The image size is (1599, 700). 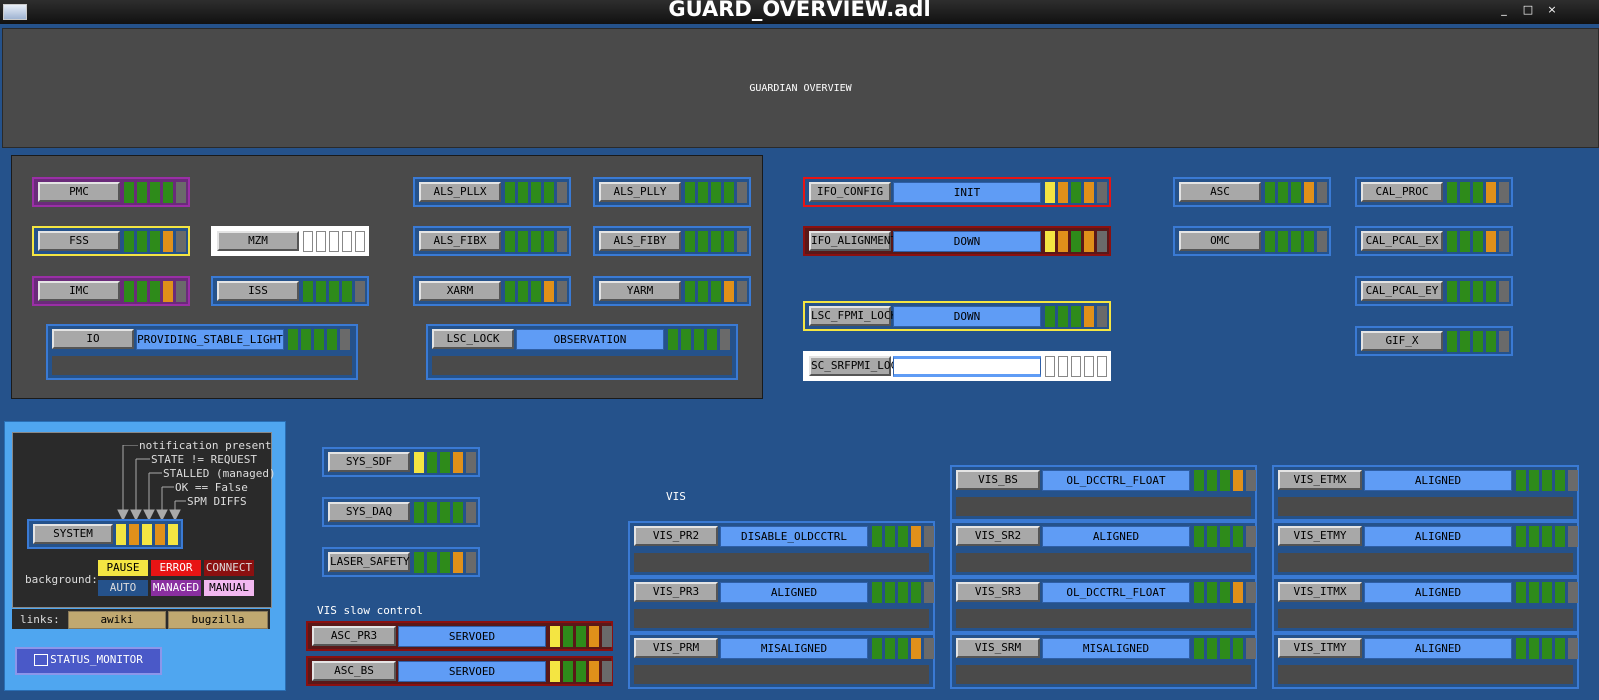 I want to click on vis-prm-button: VIS_PRM, so click(x=676, y=648).